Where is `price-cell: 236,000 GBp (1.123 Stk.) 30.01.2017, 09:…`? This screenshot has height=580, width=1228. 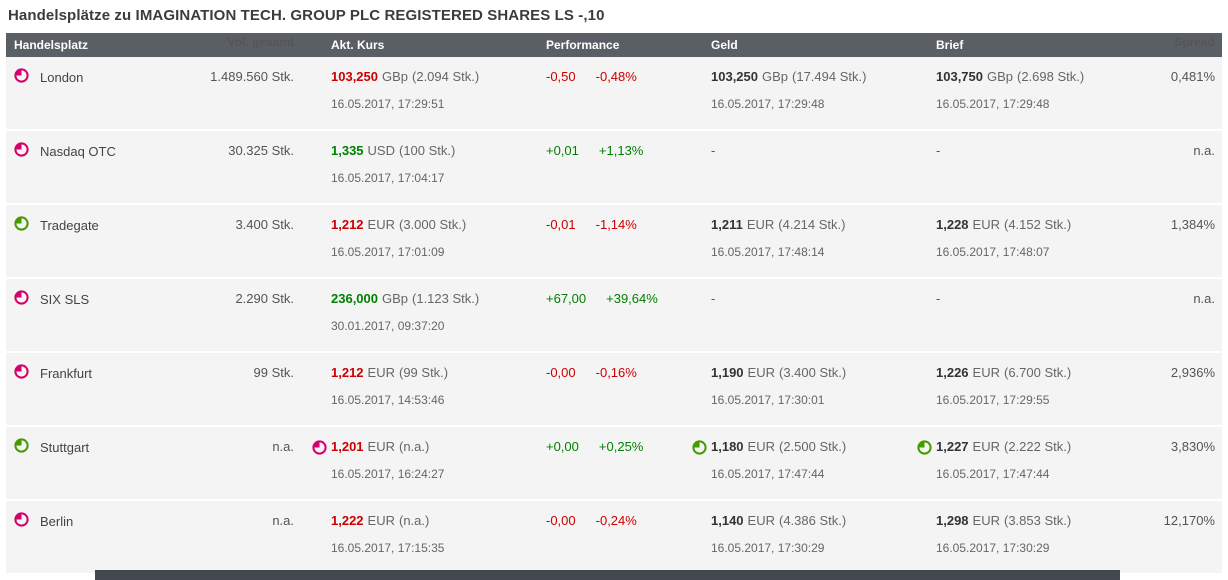 price-cell: 236,000 GBp (1.123 Stk.) 30.01.2017, 09:… is located at coordinates (413, 320).